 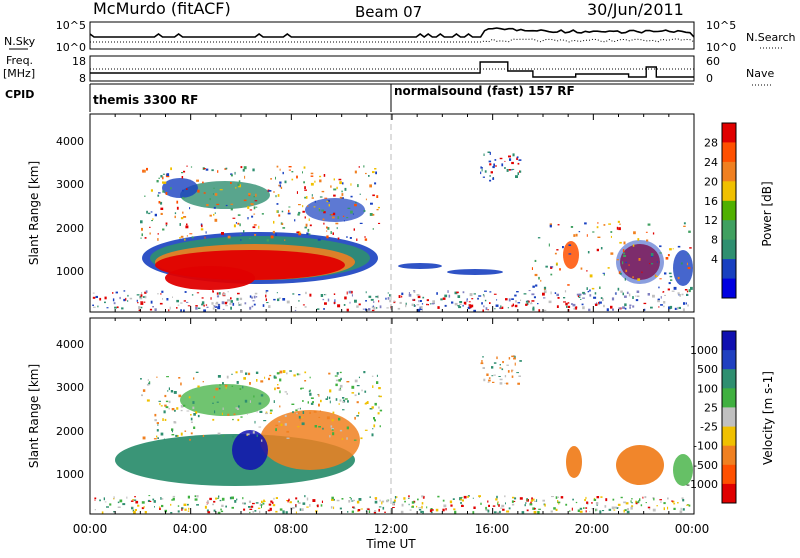 What do you see at coordinates (310, 440) in the screenshot?
I see `velocity-echo-orange` at bounding box center [310, 440].